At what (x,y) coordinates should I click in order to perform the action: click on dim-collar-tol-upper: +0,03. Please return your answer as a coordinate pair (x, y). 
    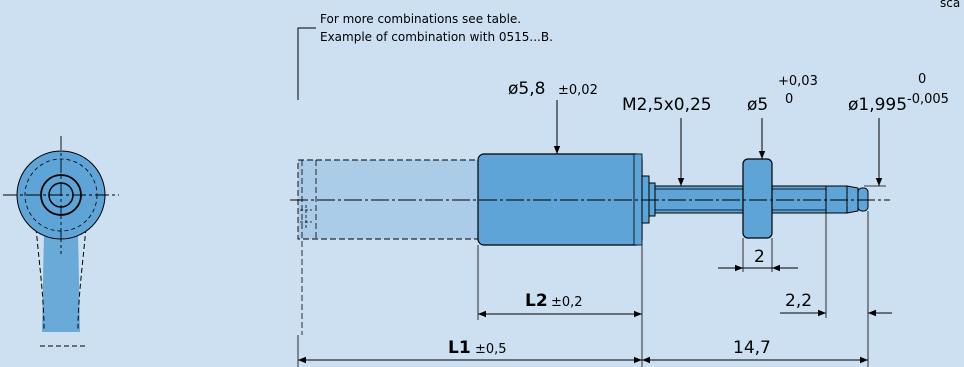
    Looking at the image, I should click on (798, 81).